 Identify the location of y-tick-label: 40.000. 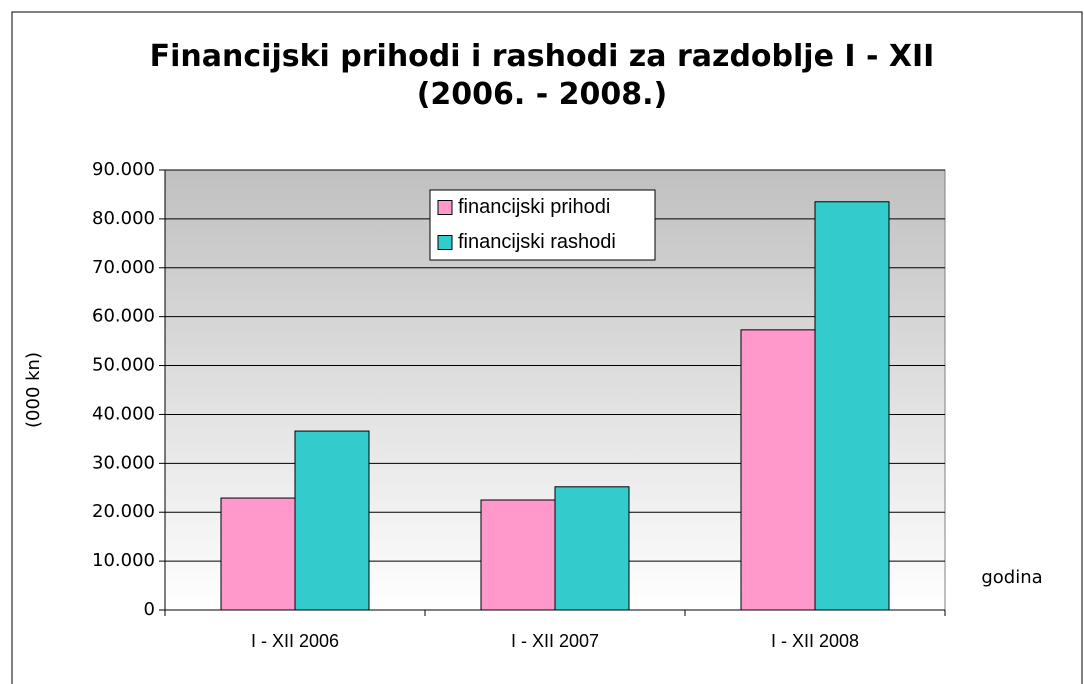
(123, 413).